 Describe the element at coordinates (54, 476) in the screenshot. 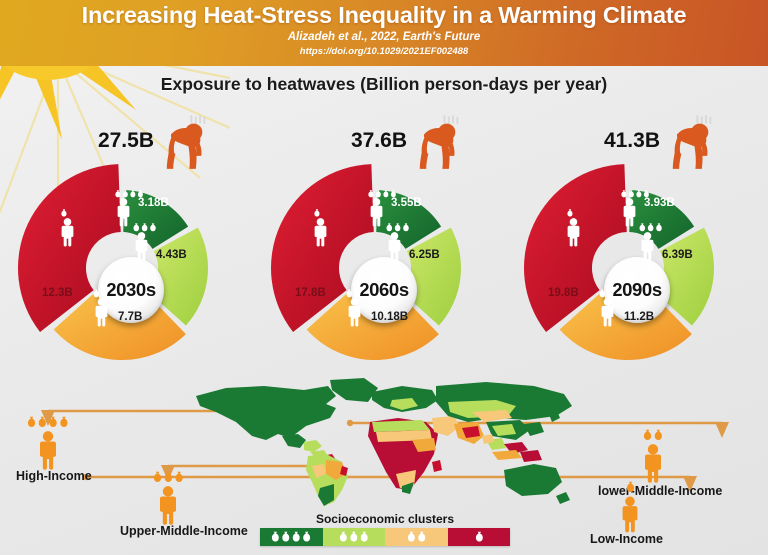

I see `income-group-label-high-income: High-Income` at that location.